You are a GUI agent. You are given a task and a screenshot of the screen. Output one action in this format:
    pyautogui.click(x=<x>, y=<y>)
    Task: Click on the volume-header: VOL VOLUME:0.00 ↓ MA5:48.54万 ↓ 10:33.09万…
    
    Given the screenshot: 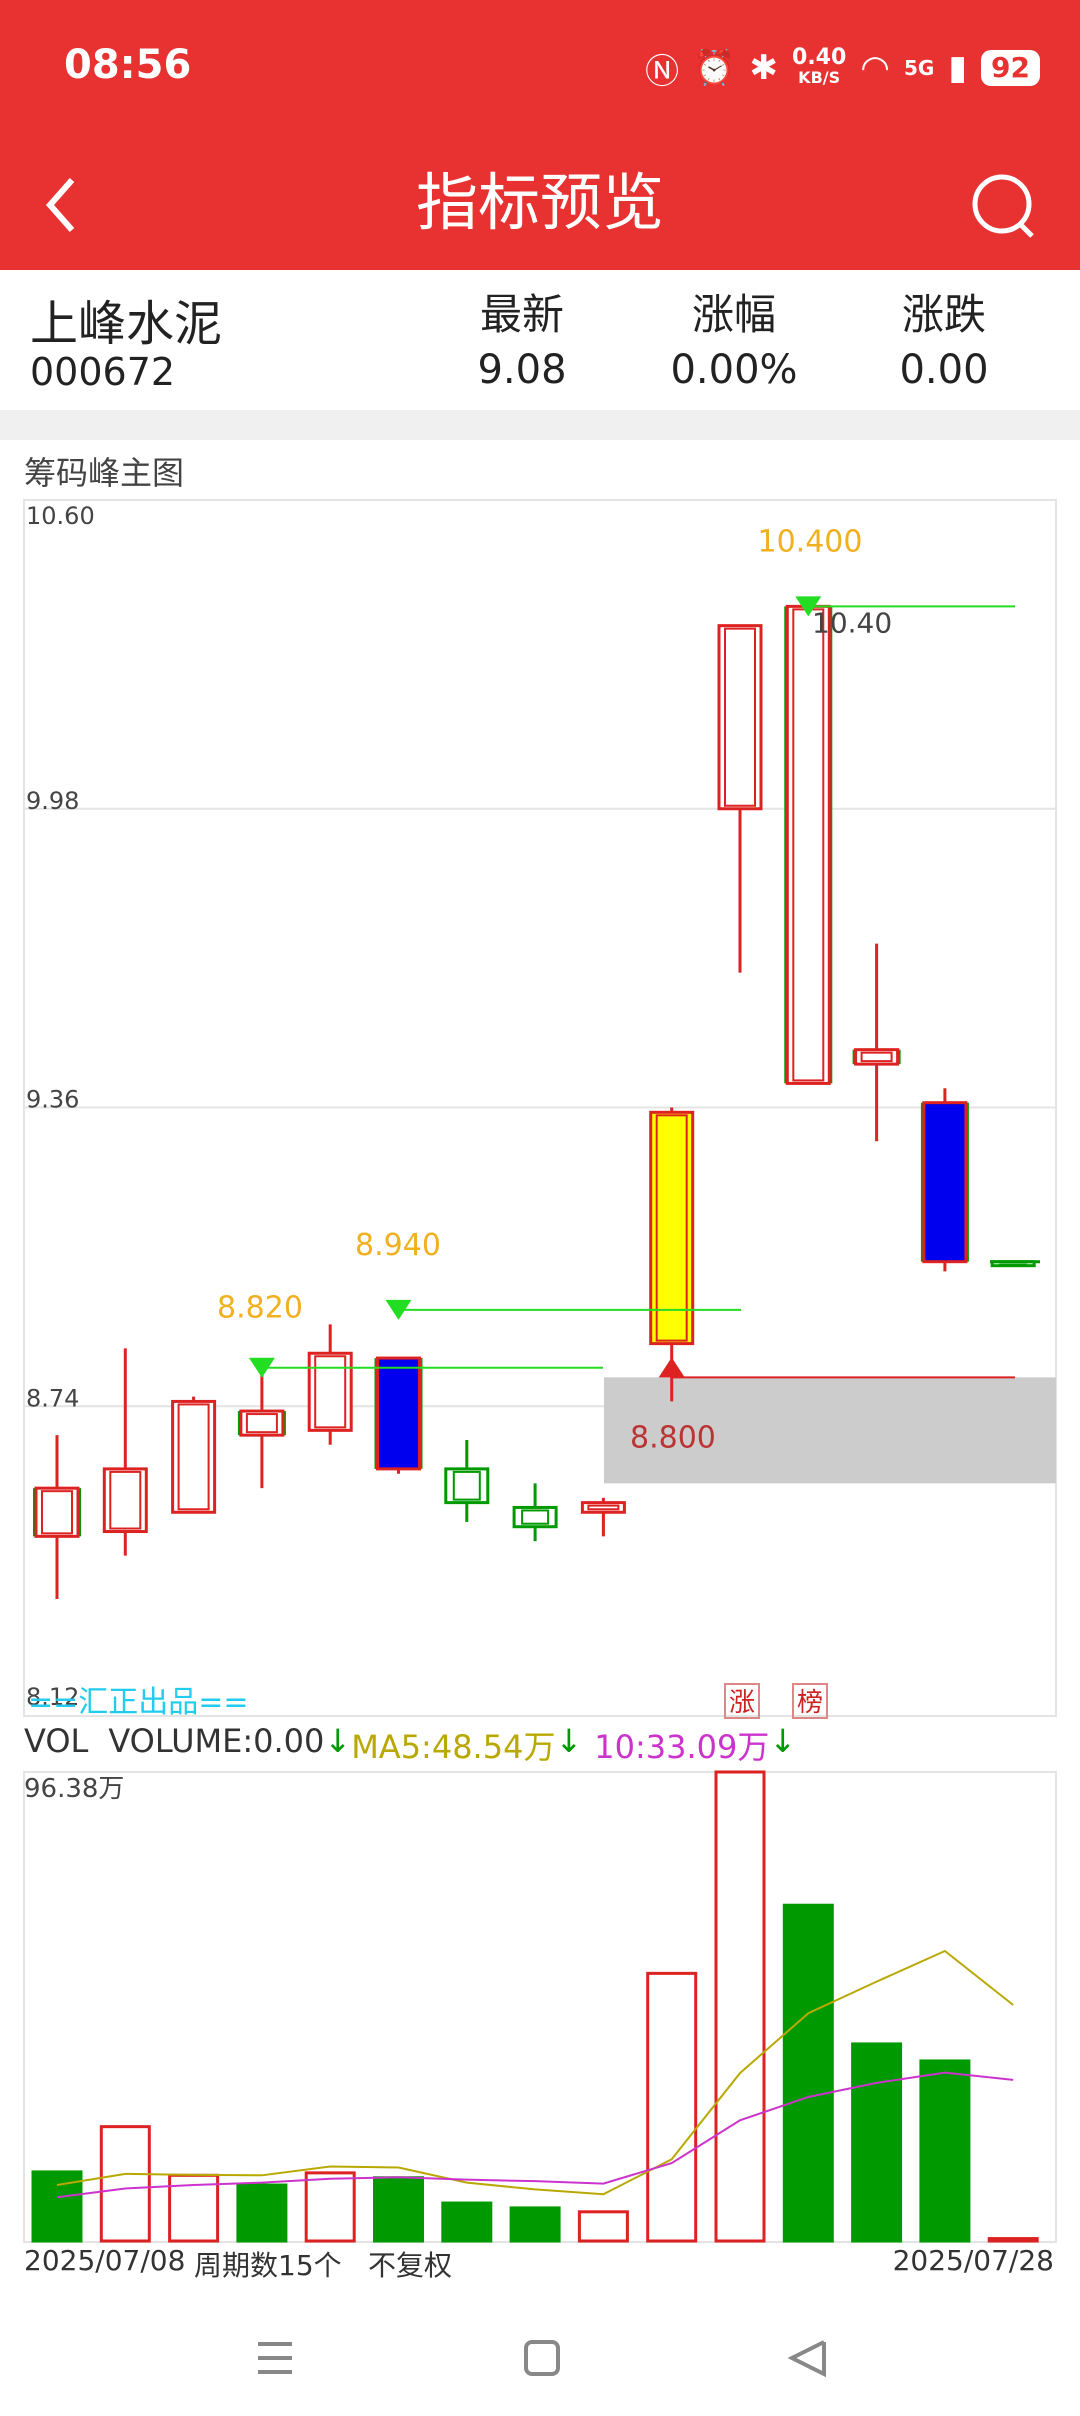 What is the action you would take?
    pyautogui.click(x=410, y=1745)
    